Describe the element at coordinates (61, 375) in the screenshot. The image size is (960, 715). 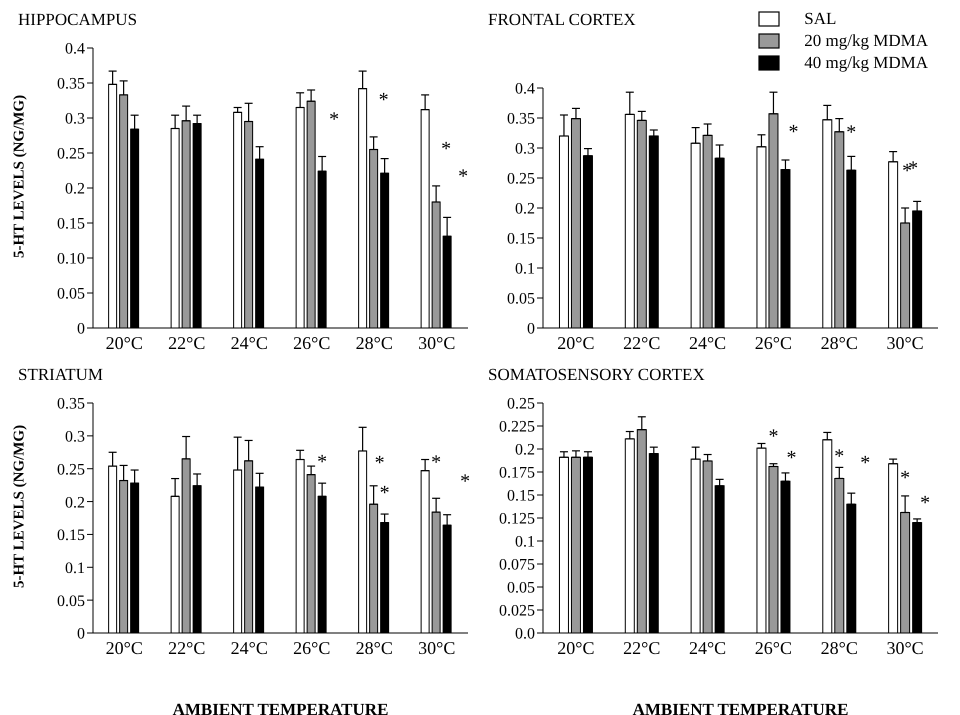
I see `chart-title: STRIATUM` at that location.